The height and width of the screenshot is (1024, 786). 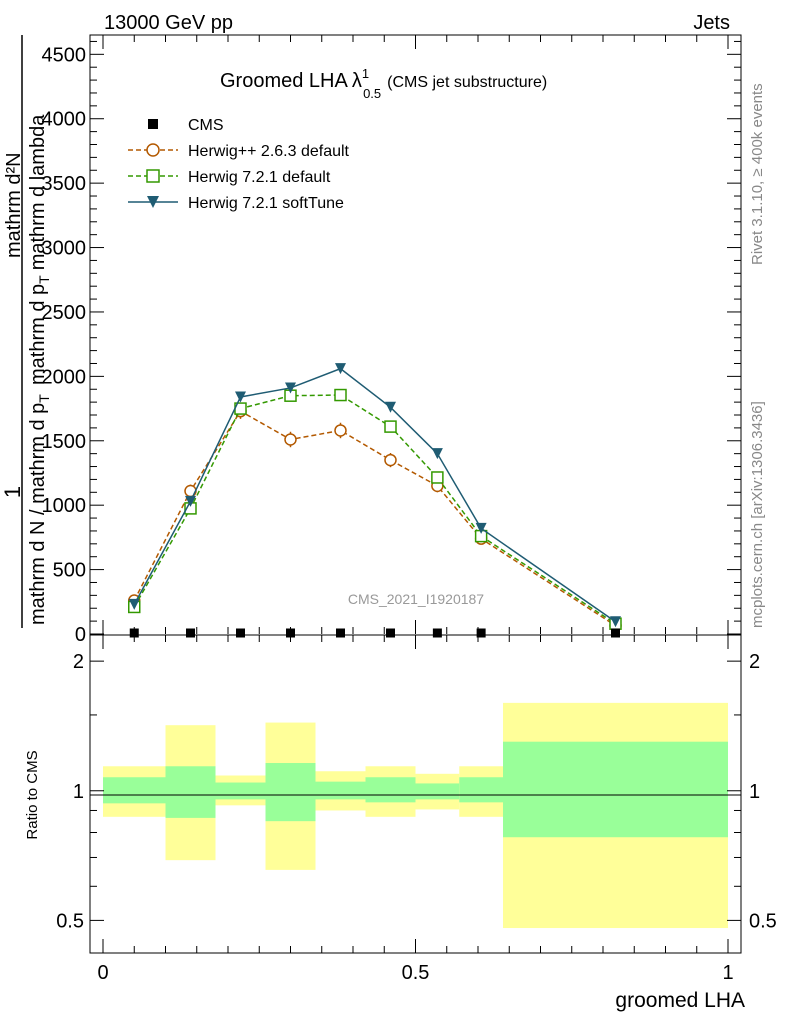 I want to click on y-tick-label: 4500, so click(x=64, y=55).